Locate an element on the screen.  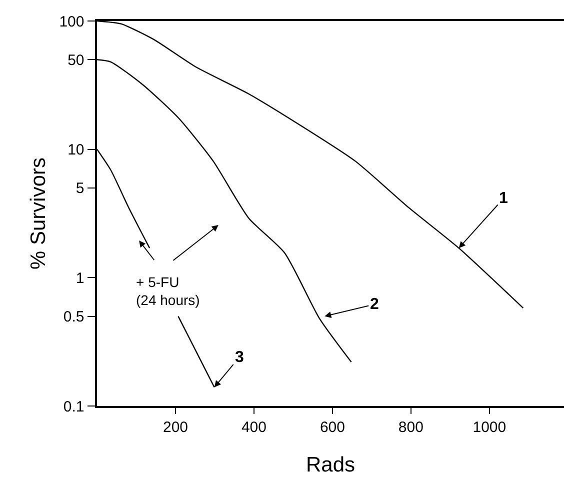
x-axis-title: Rads is located at coordinates (331, 464).